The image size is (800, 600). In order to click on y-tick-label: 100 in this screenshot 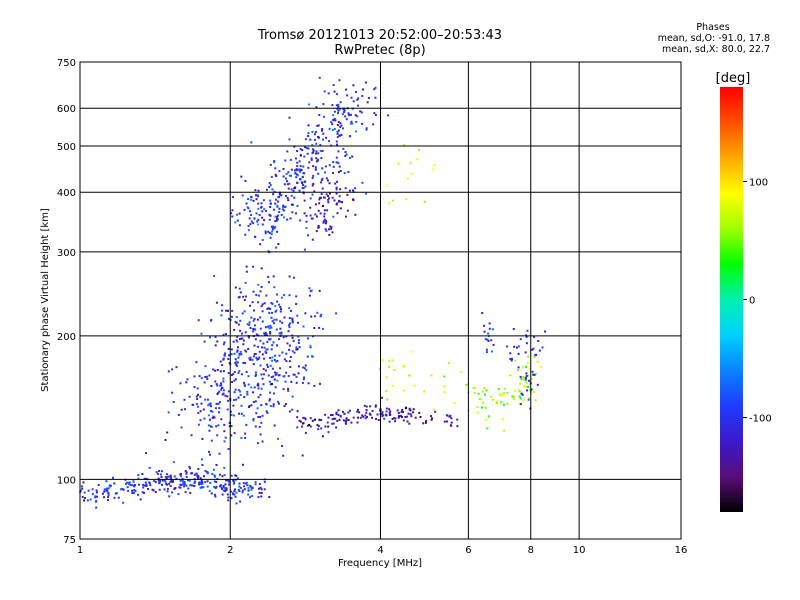, I will do `click(66, 480)`.